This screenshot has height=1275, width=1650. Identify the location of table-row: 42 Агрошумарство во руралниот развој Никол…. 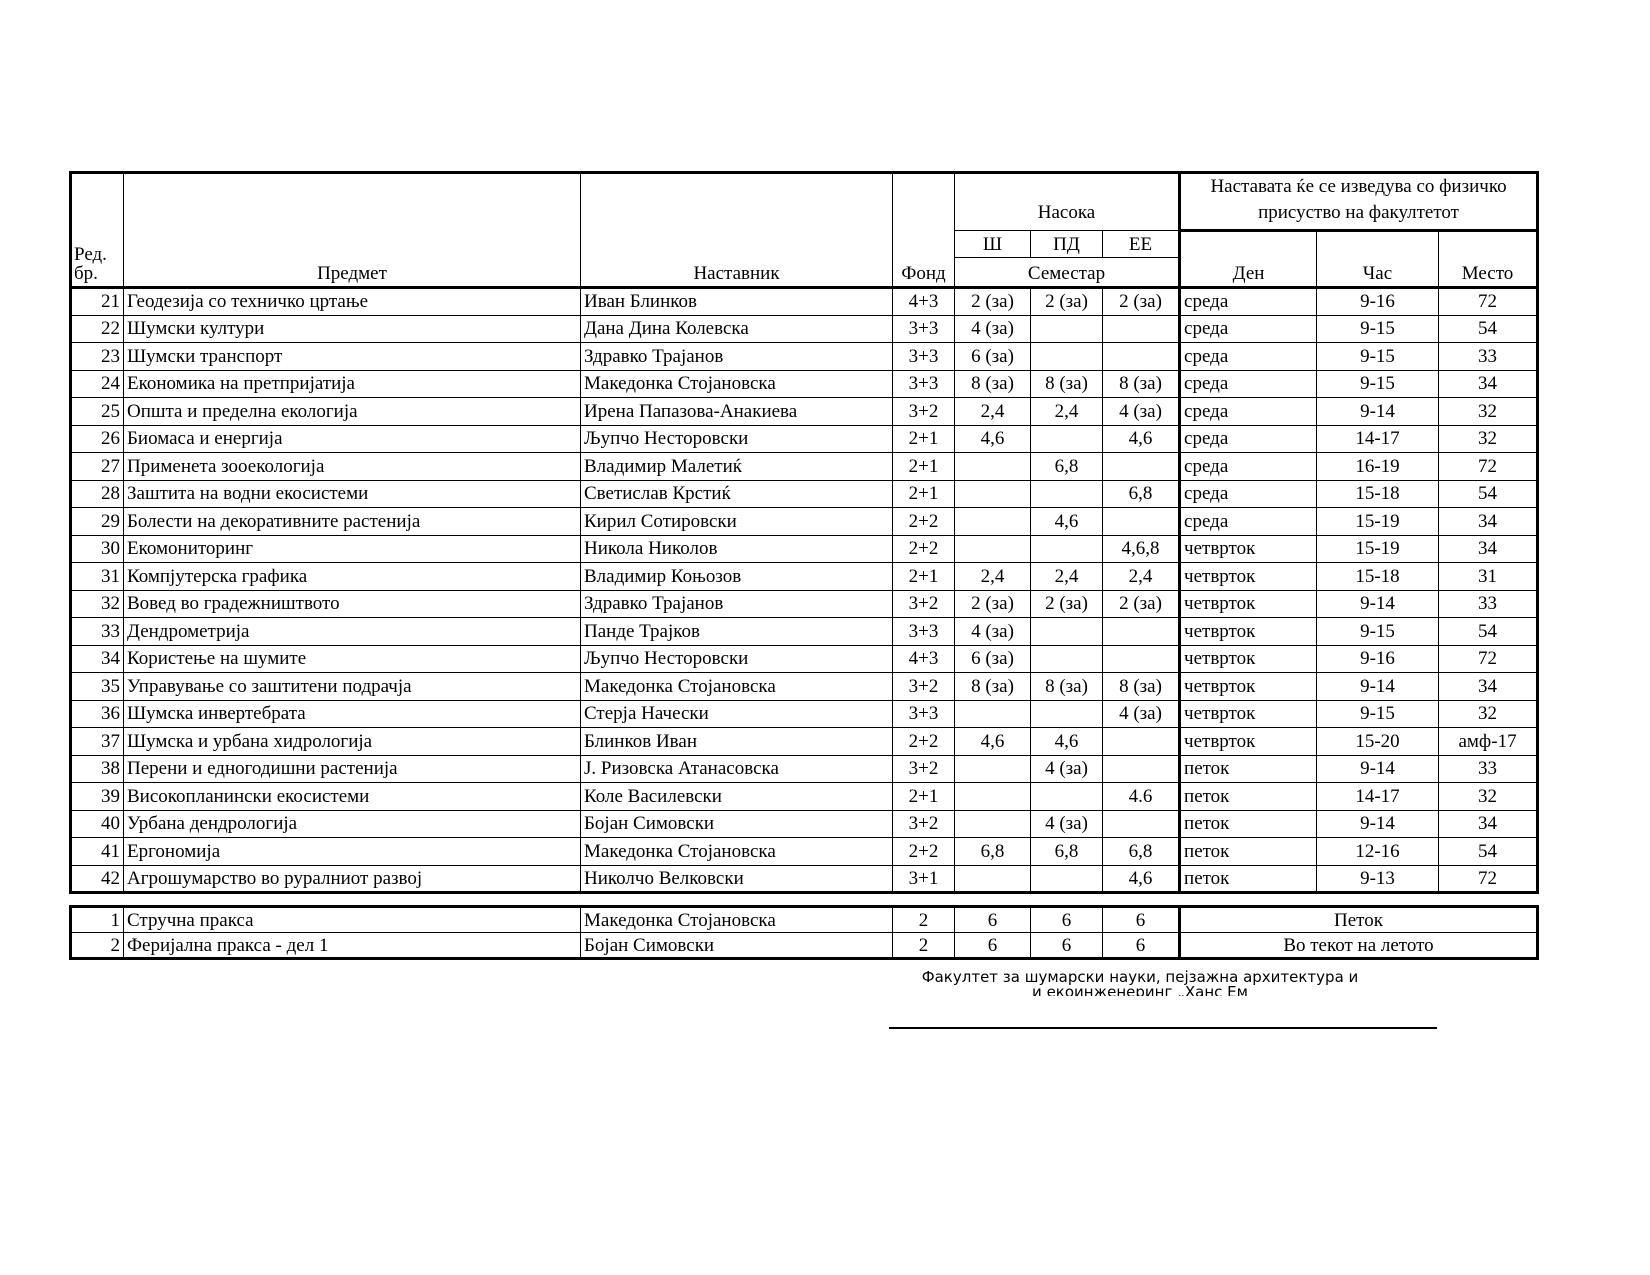
(804, 878).